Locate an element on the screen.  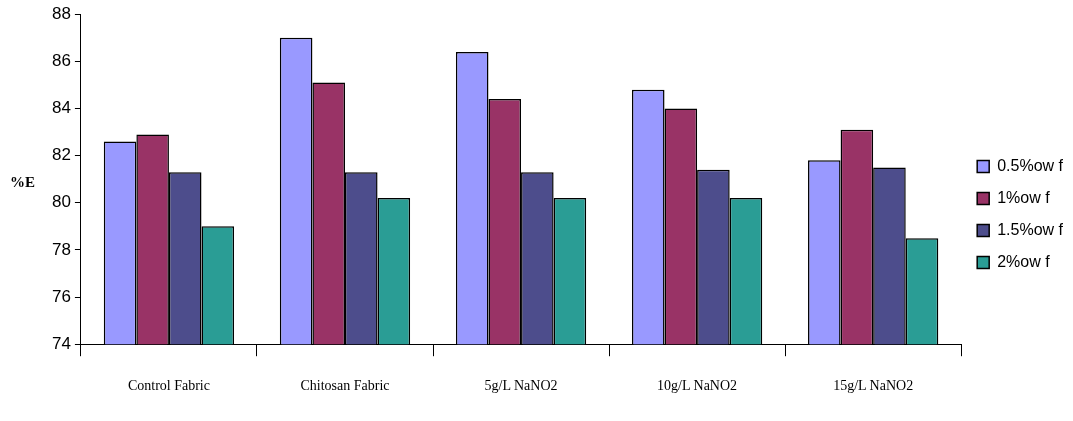
y-tick-label: 78 is located at coordinates (61, 249).